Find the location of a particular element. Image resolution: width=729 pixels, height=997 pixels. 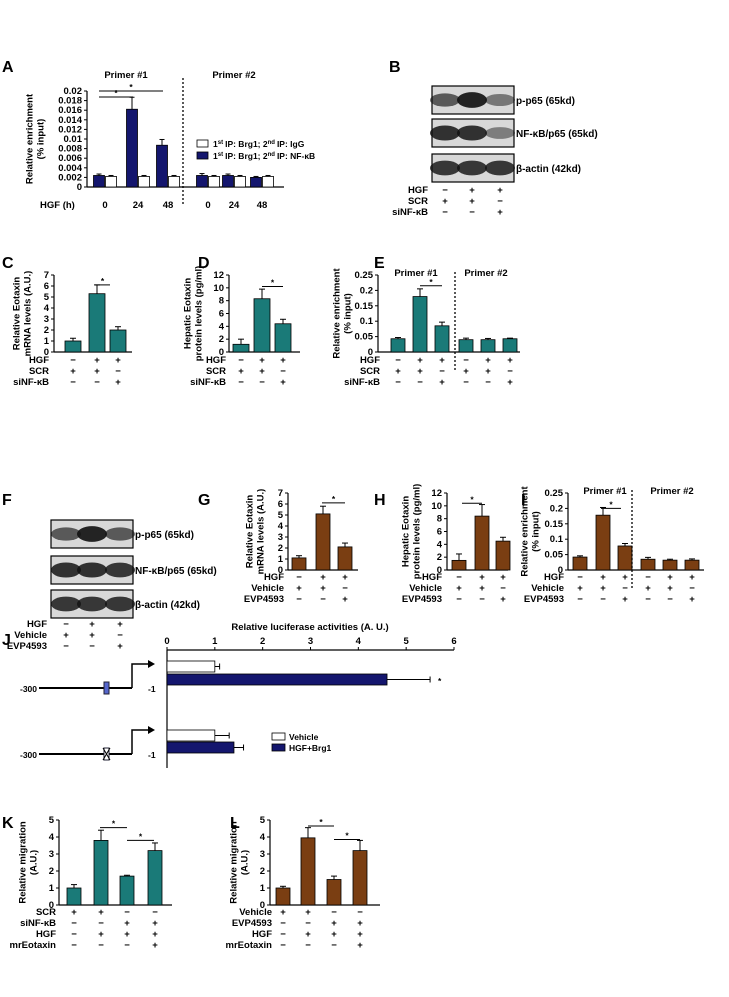

panel-A-x-label: HGF (h) is located at coordinates (57, 205).